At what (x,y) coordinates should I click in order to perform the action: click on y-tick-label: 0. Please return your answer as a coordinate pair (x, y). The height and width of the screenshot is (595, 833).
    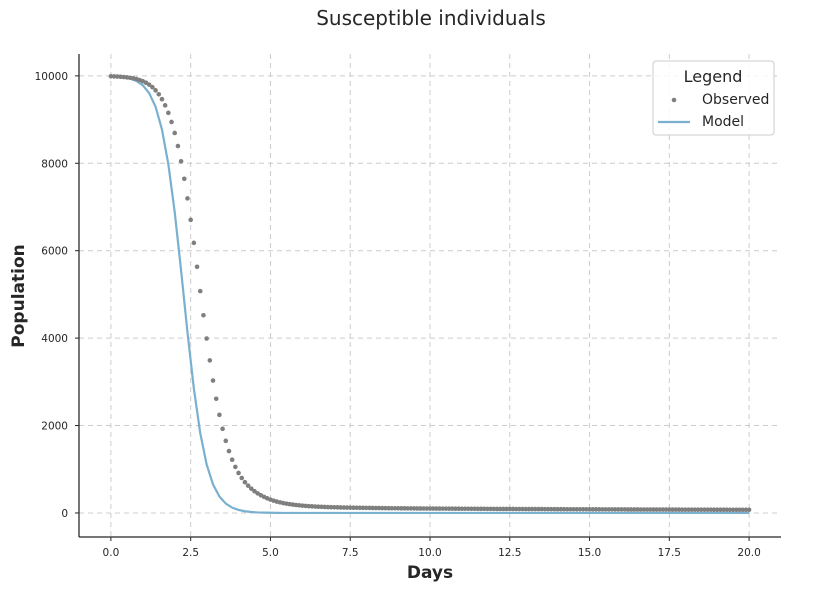
    Looking at the image, I should click on (64, 514).